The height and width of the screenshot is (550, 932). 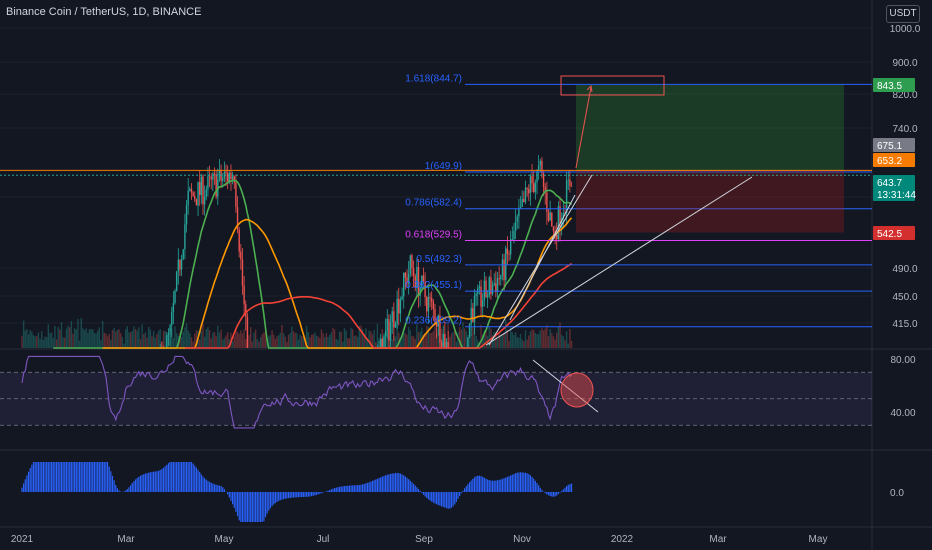 What do you see at coordinates (224, 539) in the screenshot?
I see `time-tick-label: May` at bounding box center [224, 539].